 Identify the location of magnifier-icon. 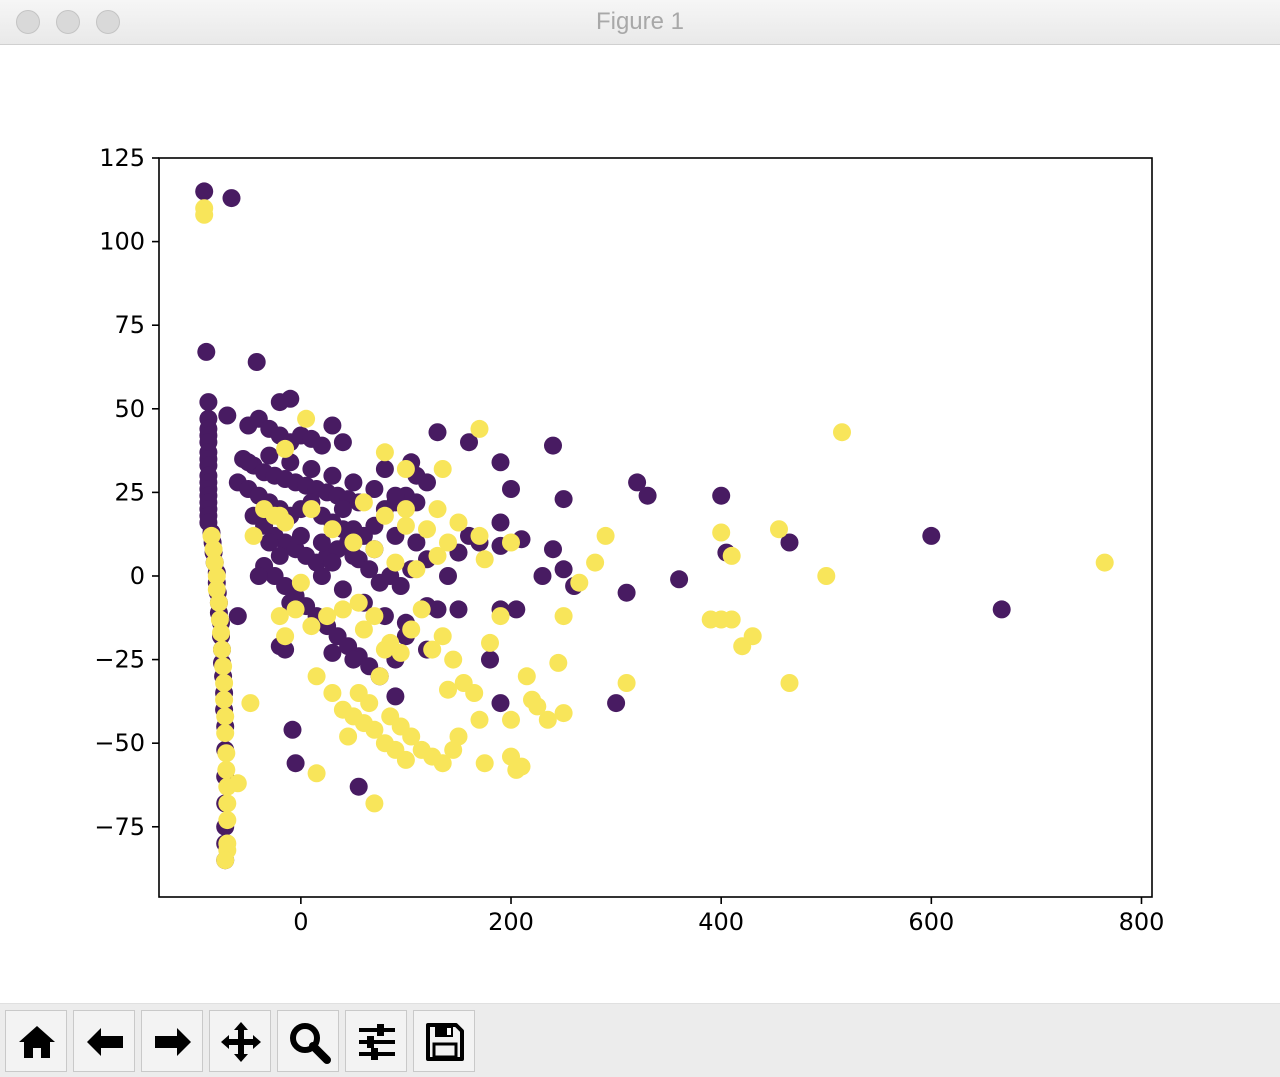
(310, 1043).